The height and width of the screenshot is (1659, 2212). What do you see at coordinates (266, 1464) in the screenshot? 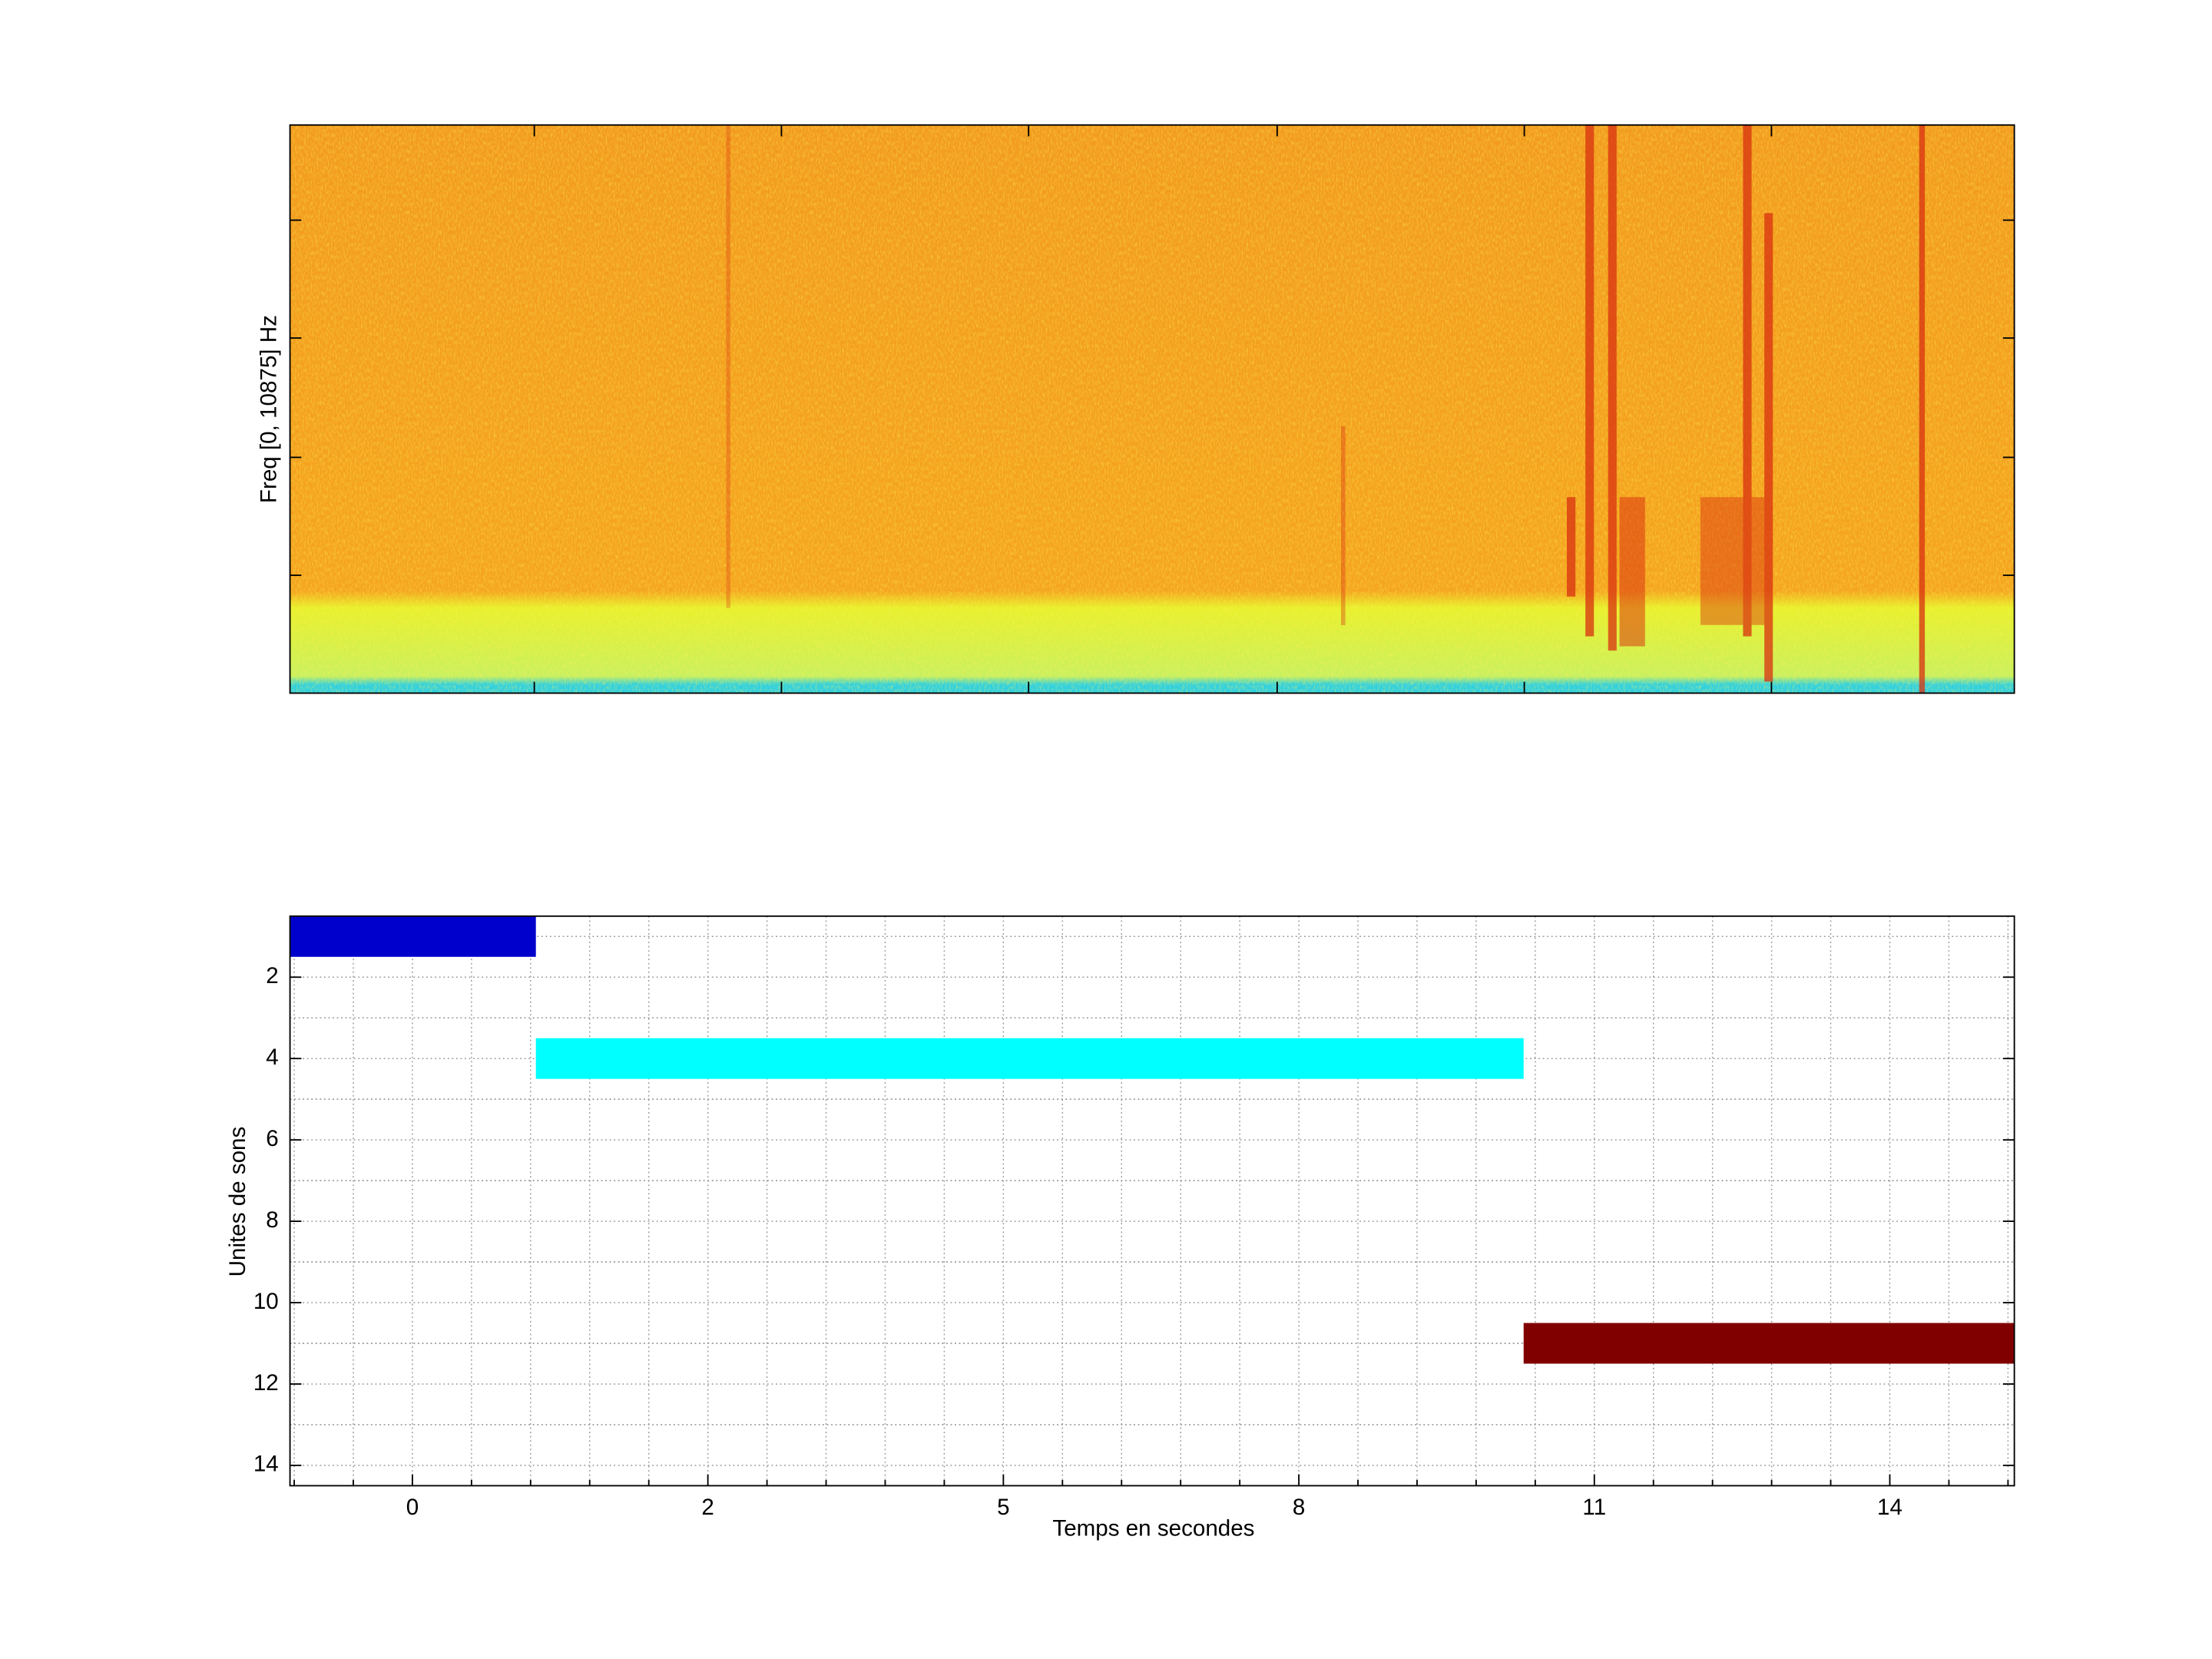
I see `y-tick-label: 14` at bounding box center [266, 1464].